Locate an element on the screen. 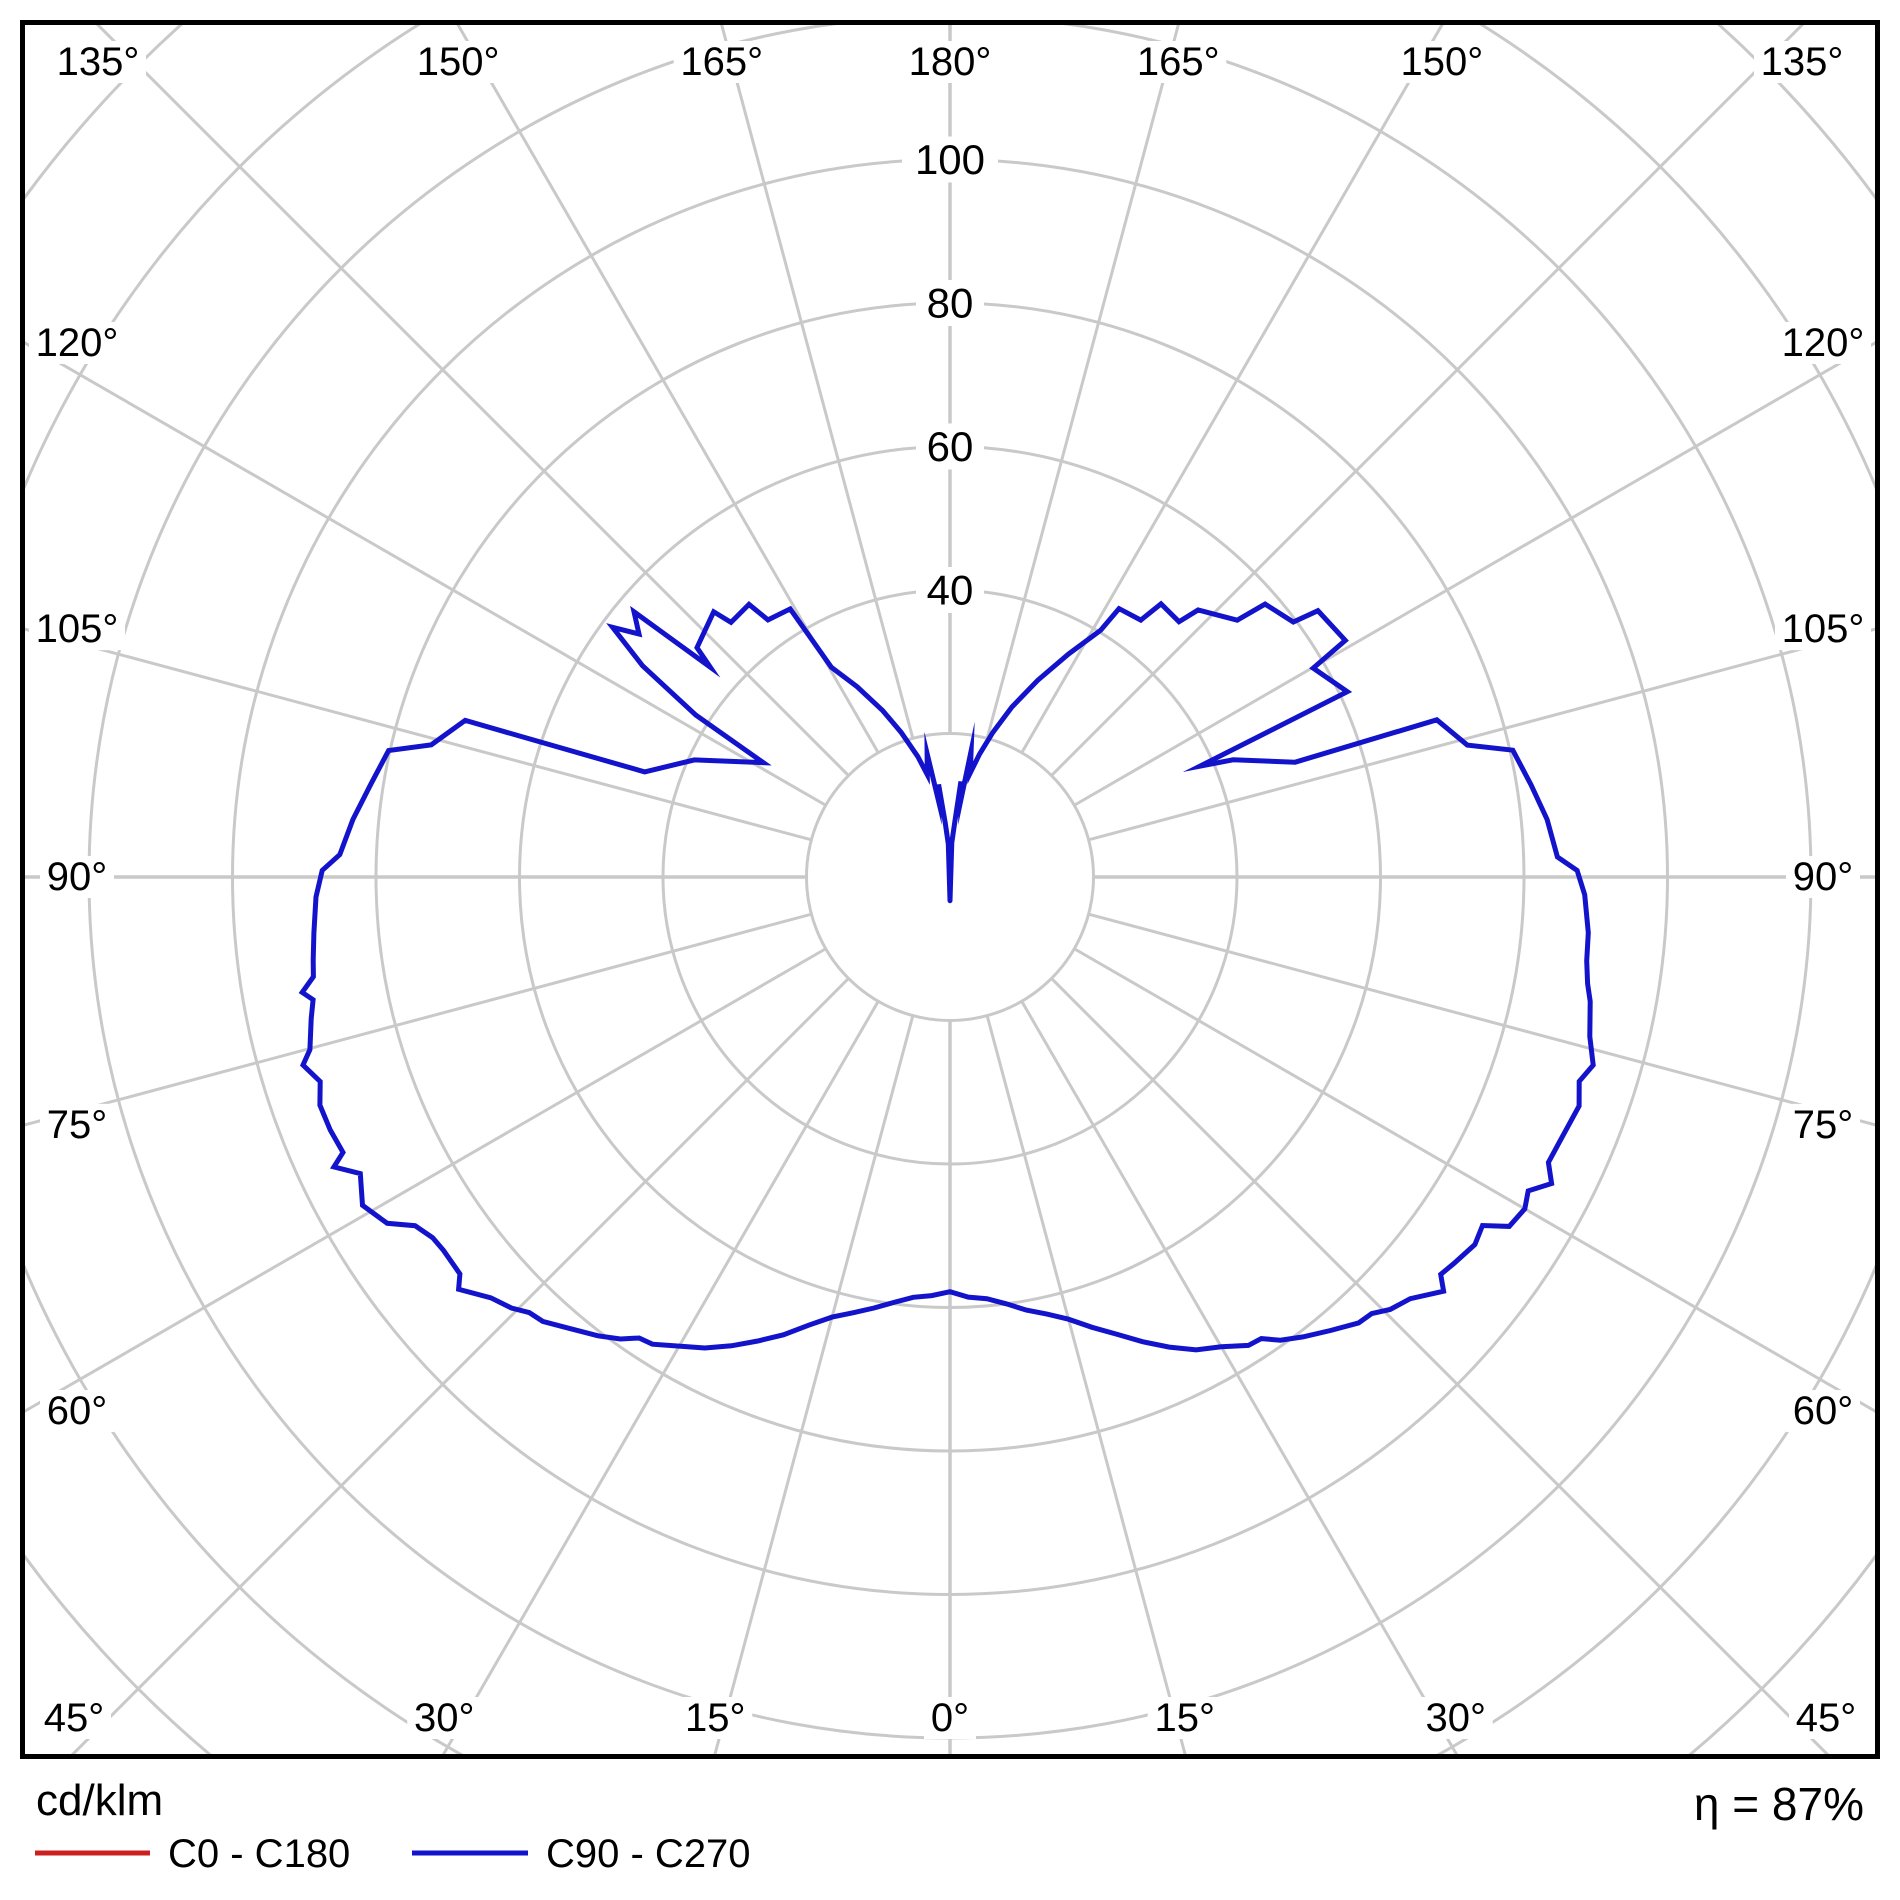 The image size is (1900, 1900). radial-tick-label: 60 is located at coordinates (950, 446).